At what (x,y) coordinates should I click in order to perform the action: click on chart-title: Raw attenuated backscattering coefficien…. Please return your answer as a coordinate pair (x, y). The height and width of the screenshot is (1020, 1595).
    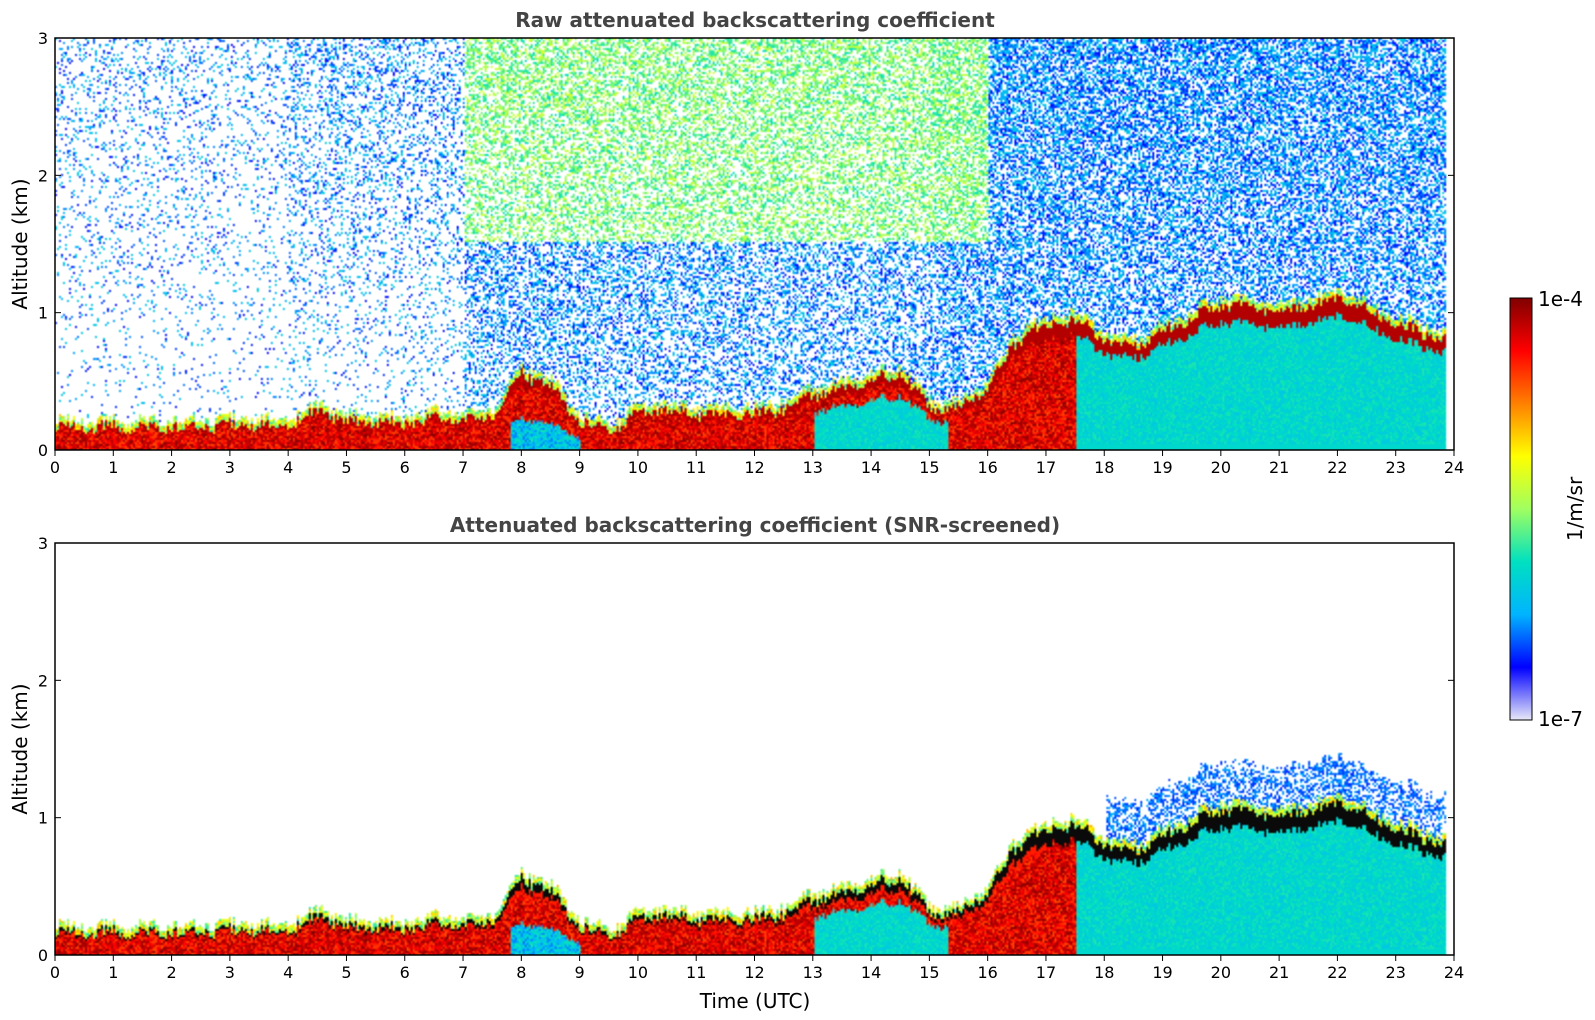
    Looking at the image, I should click on (755, 20).